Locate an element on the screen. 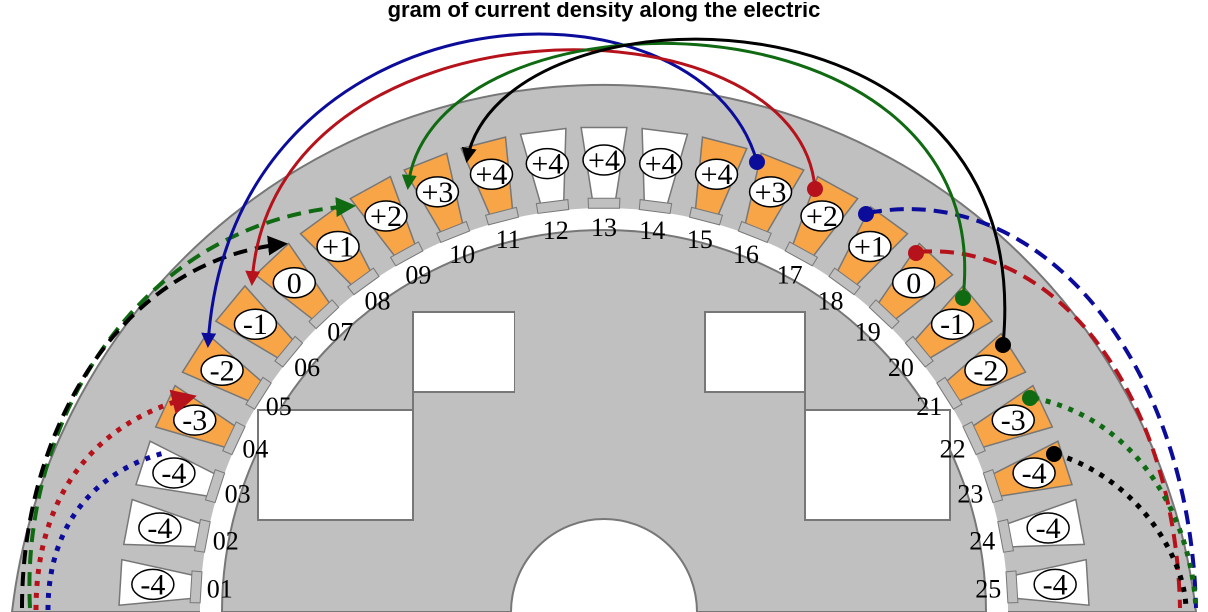 This screenshot has width=1208, height=612. slot-value-13: +4 is located at coordinates (604, 160).